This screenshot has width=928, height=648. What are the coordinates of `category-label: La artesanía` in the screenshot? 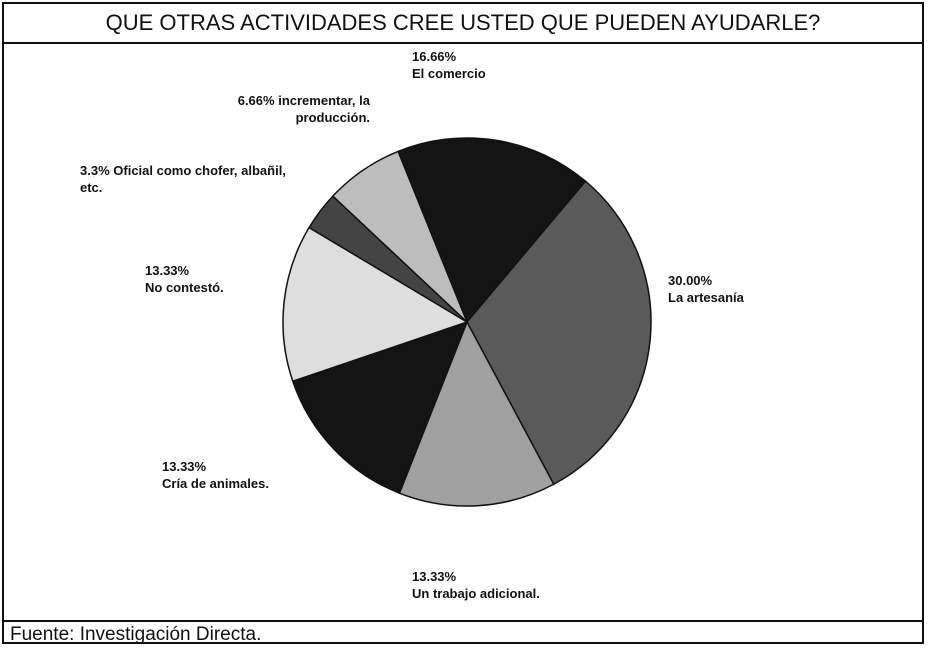 It's located at (706, 297).